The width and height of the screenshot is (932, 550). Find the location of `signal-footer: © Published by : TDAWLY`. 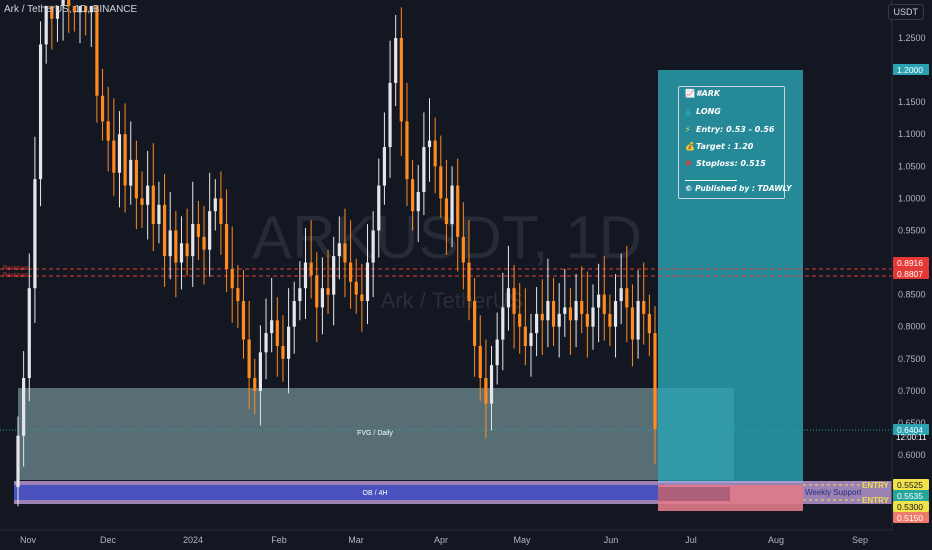

signal-footer: © Published by : TDAWLY is located at coordinates (738, 188).